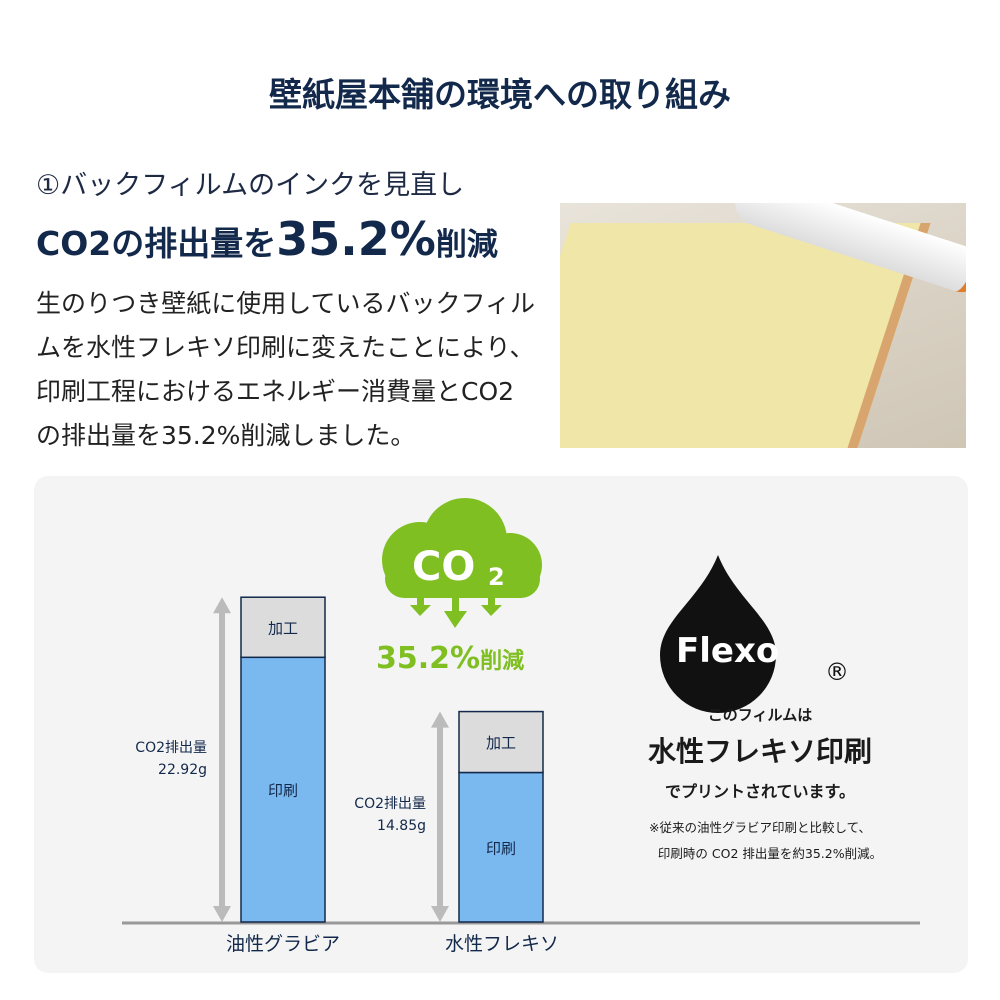  Describe the element at coordinates (156, 243) in the screenshot. I see `headline-prefix: CO2の排出量を` at that location.